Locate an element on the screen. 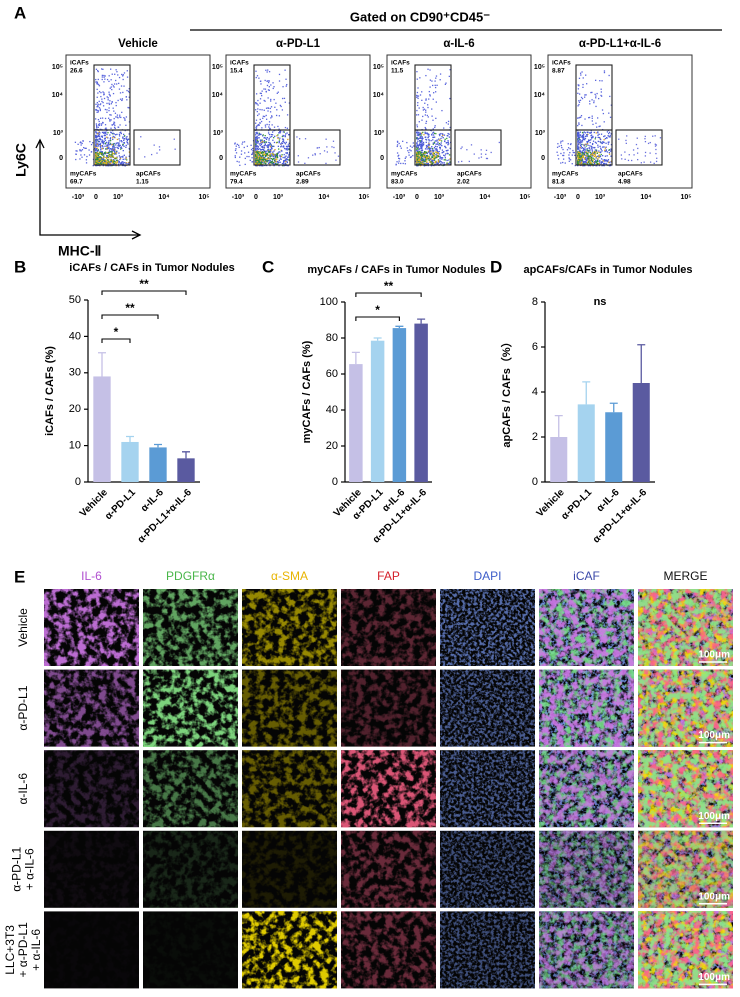  y-tick-label: 10⁵ is located at coordinates (217, 67).